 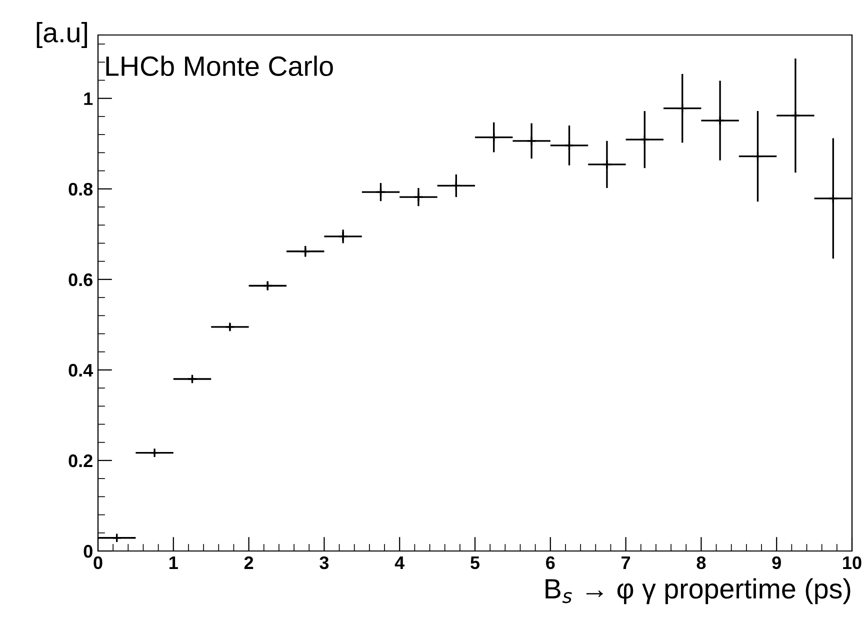 What do you see at coordinates (776, 563) in the screenshot?
I see `x-tick-label: 9` at bounding box center [776, 563].